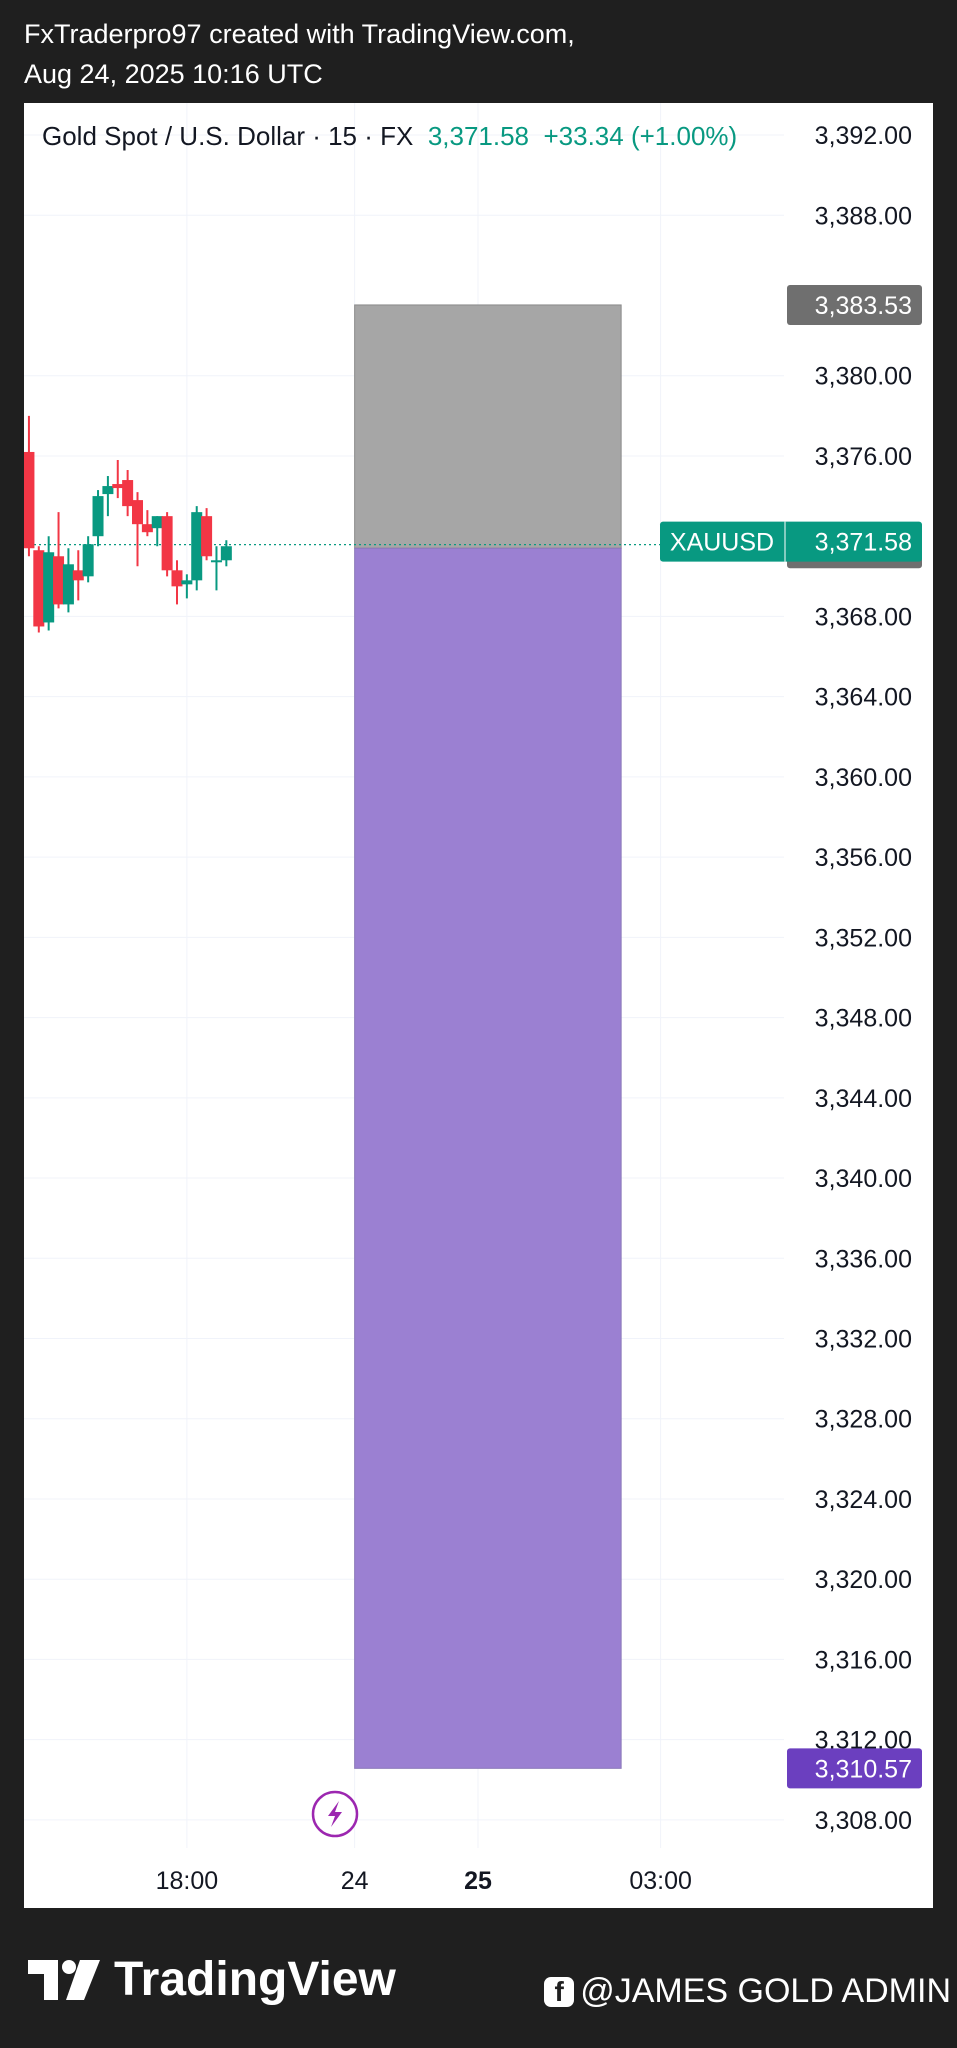  What do you see at coordinates (863, 306) in the screenshot?
I see `stop-price-badge: 3,383.53` at bounding box center [863, 306].